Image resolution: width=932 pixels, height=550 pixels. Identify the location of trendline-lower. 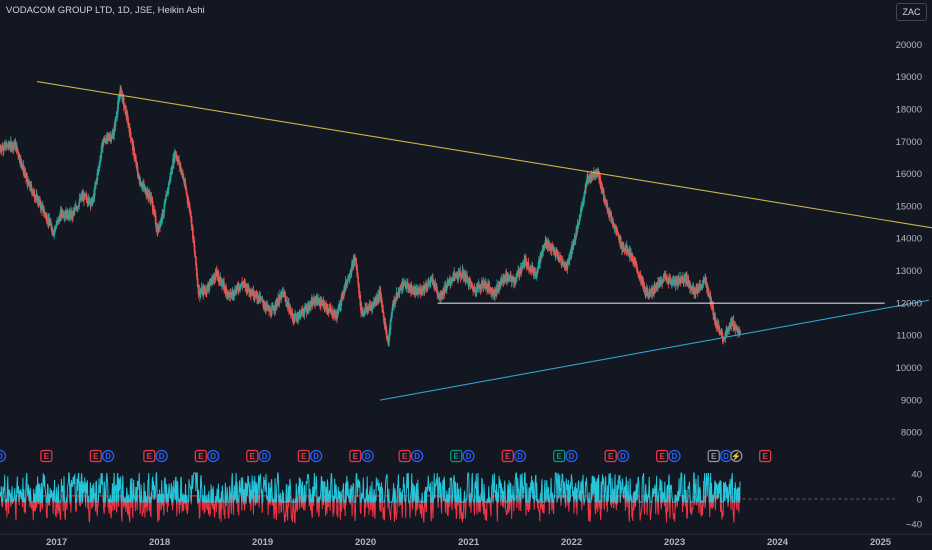
(654, 350).